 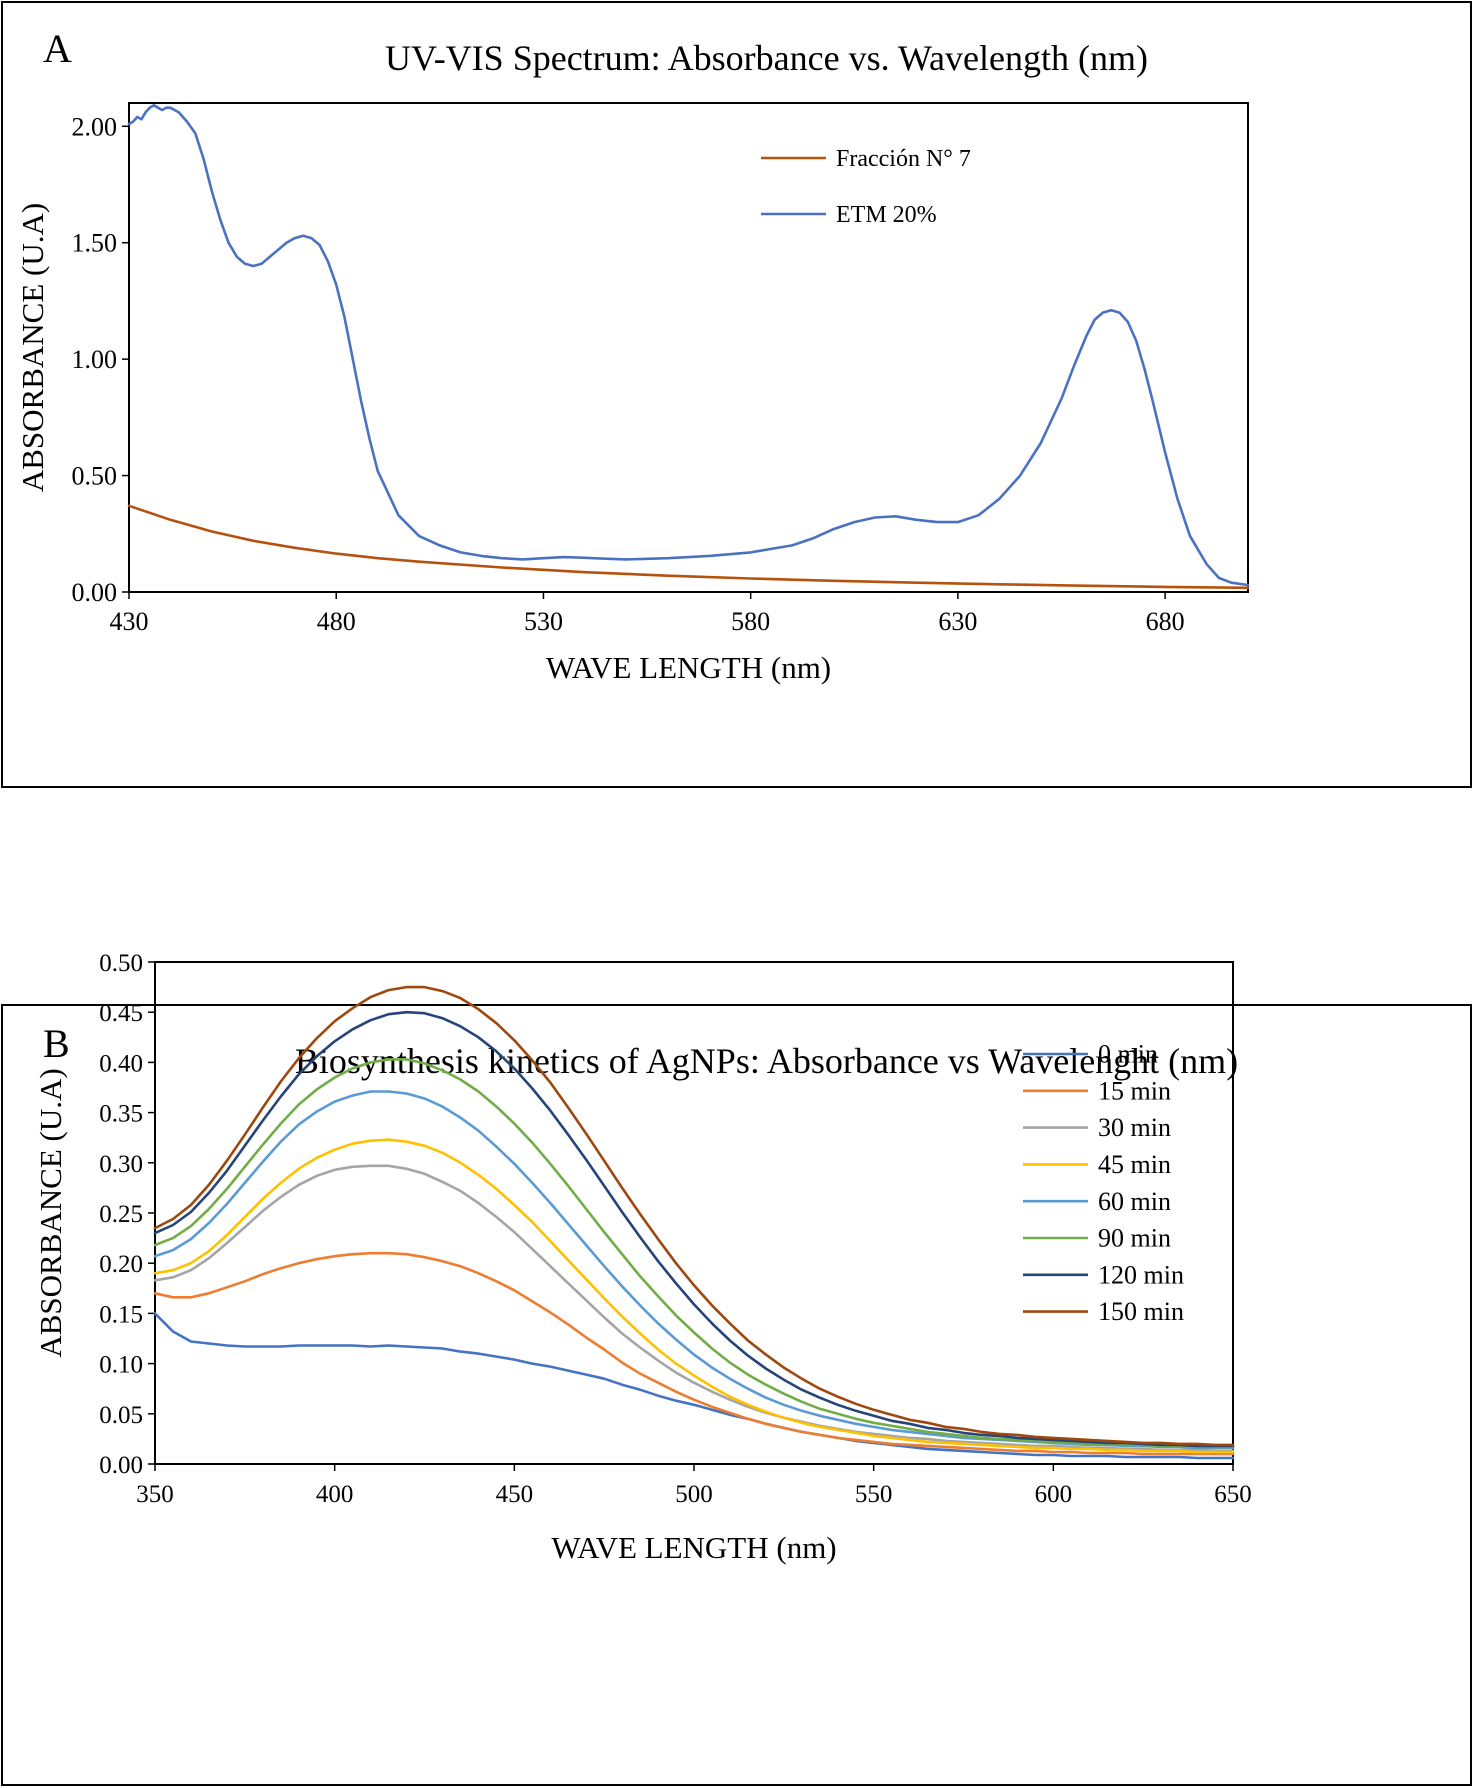 What do you see at coordinates (57, 48) in the screenshot?
I see `panel-letter-a: A` at bounding box center [57, 48].